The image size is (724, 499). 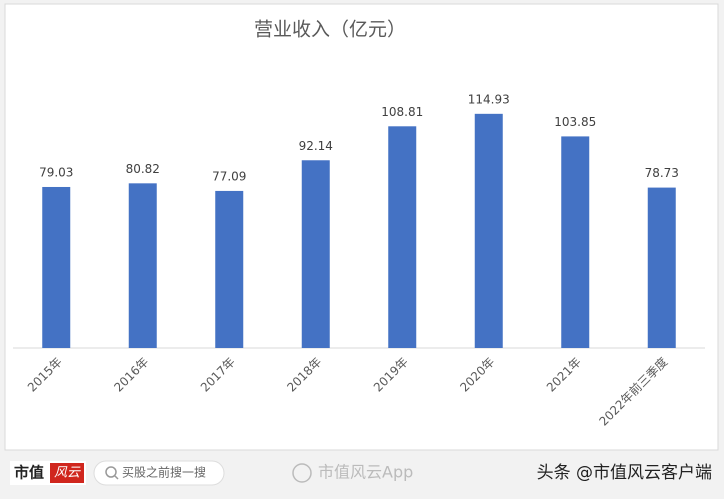 I want to click on logo-mark, so click(x=67, y=473).